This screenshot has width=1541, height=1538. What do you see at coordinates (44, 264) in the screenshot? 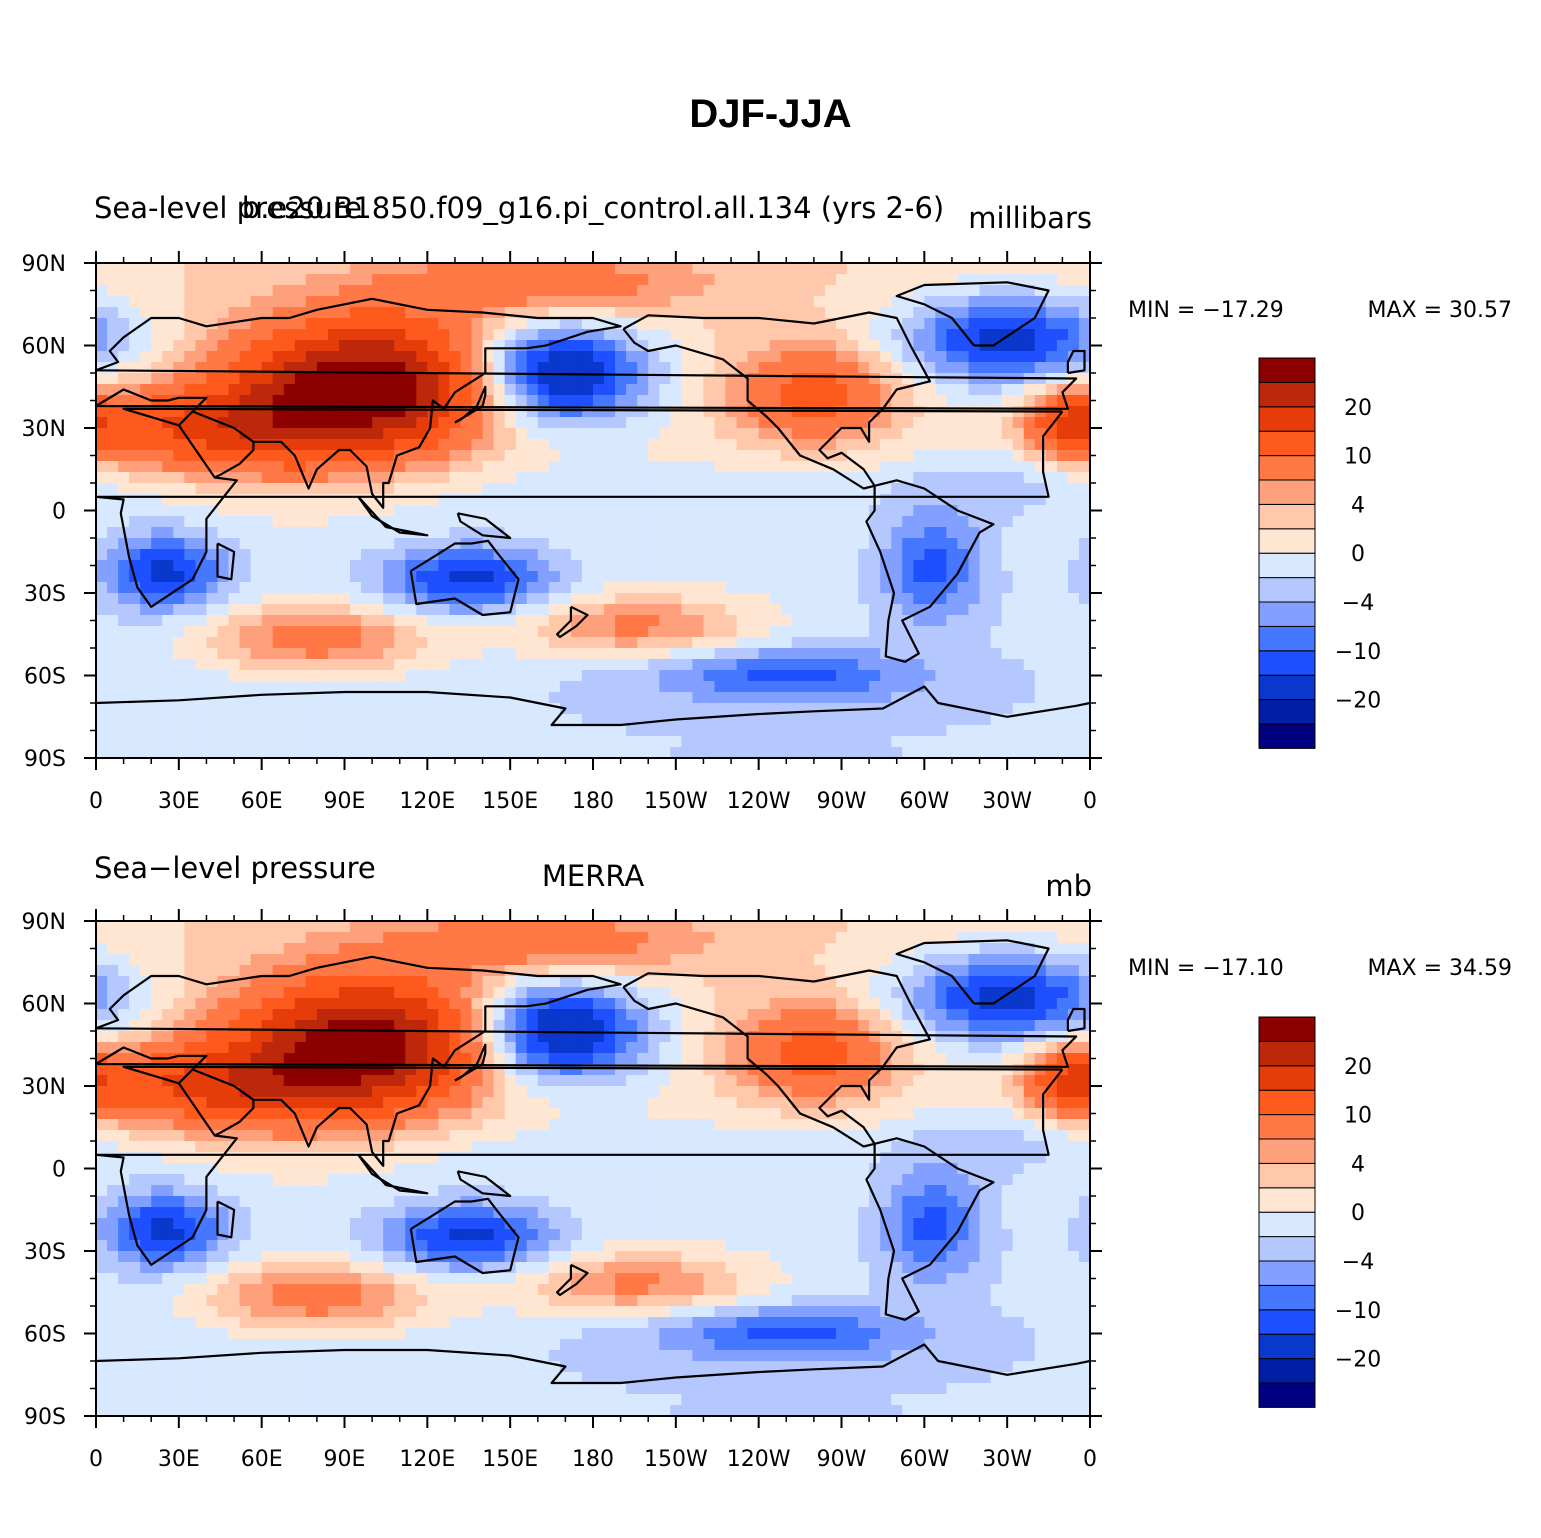
I see `y-tick-label: 90N` at bounding box center [44, 264].